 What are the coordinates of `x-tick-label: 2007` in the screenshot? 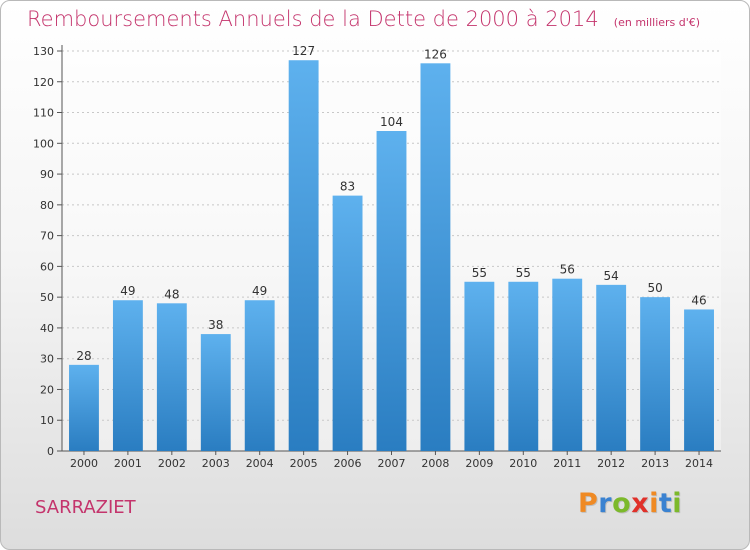 It's located at (392, 463).